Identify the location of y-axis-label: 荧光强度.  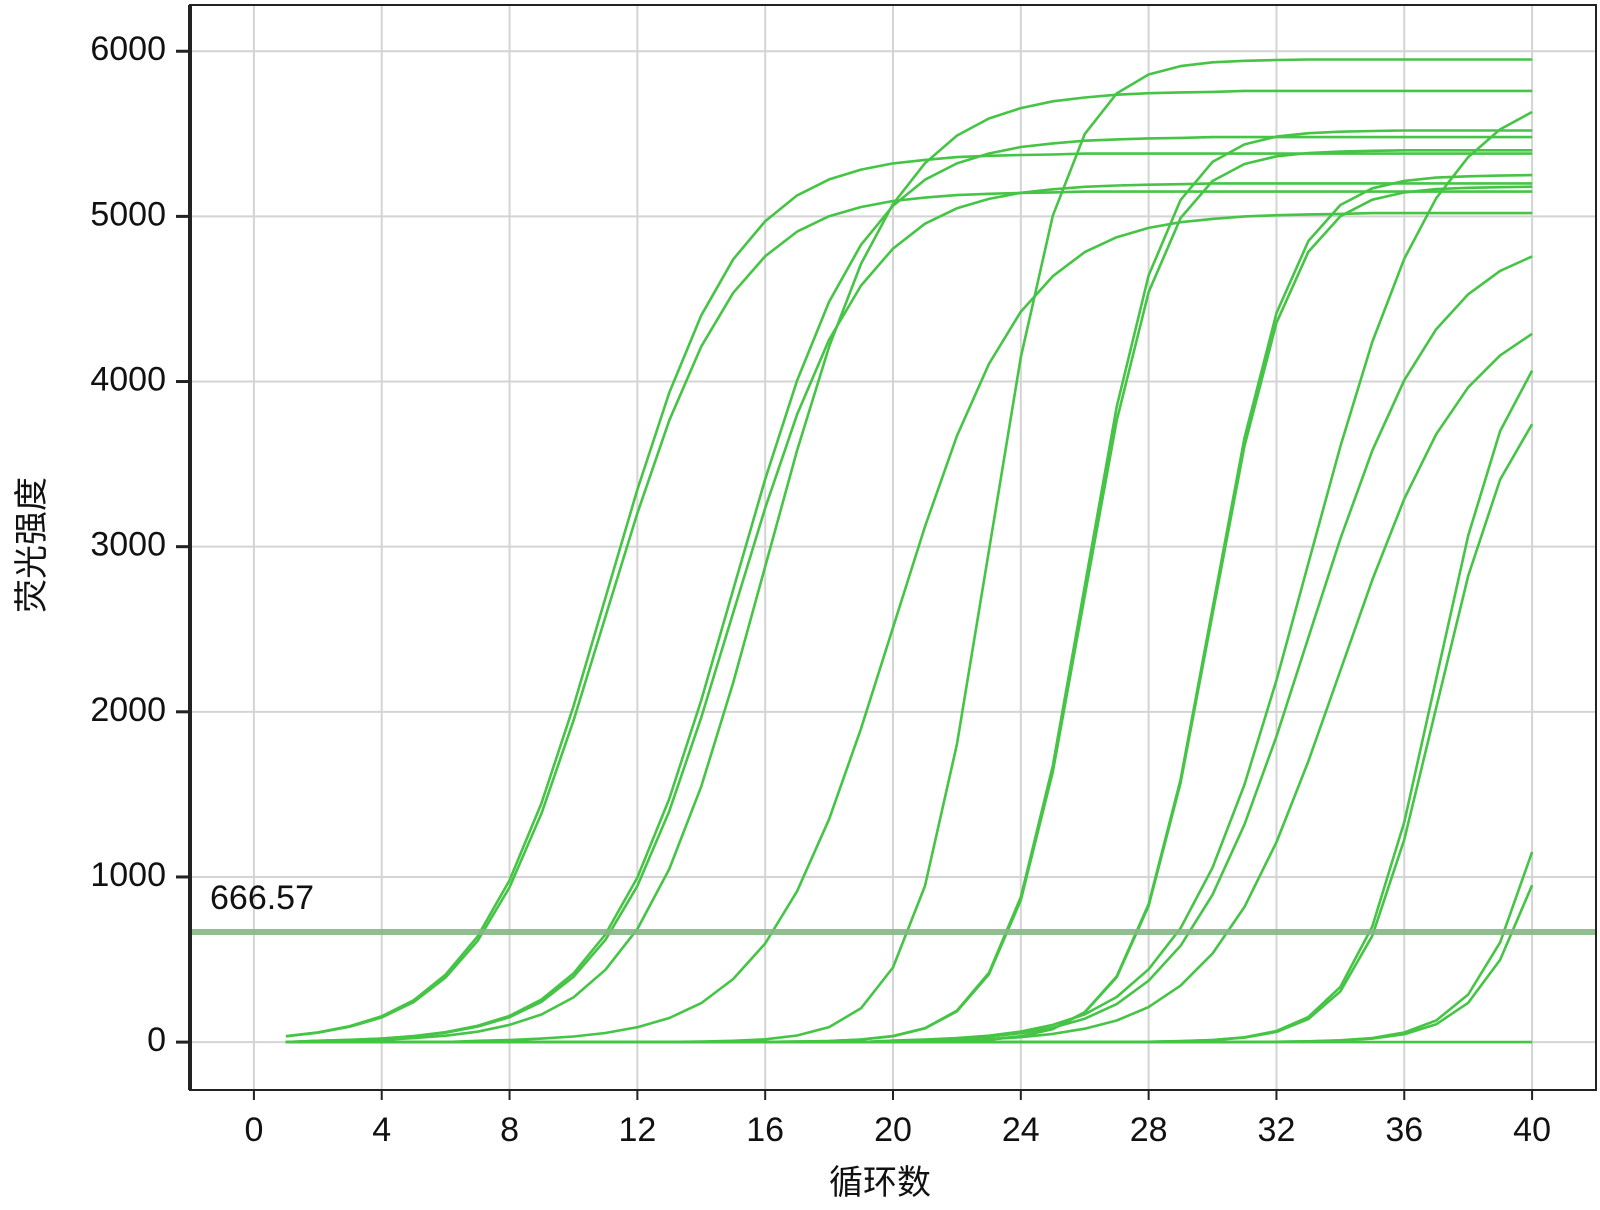
(32, 545).